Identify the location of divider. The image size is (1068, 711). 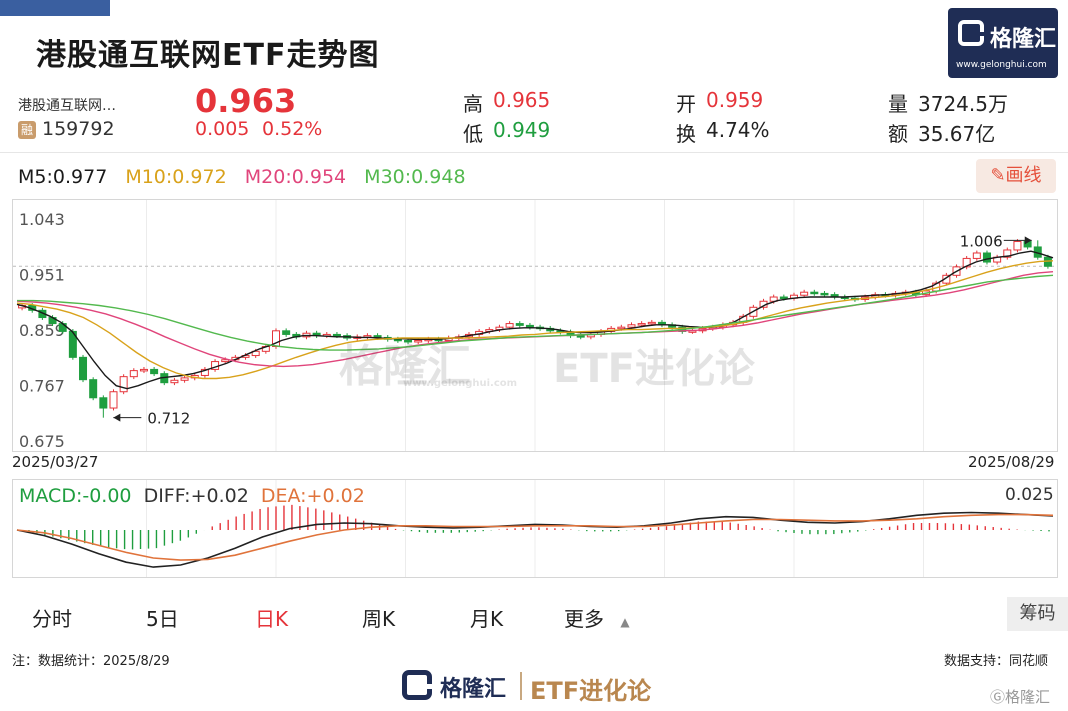
(534, 152).